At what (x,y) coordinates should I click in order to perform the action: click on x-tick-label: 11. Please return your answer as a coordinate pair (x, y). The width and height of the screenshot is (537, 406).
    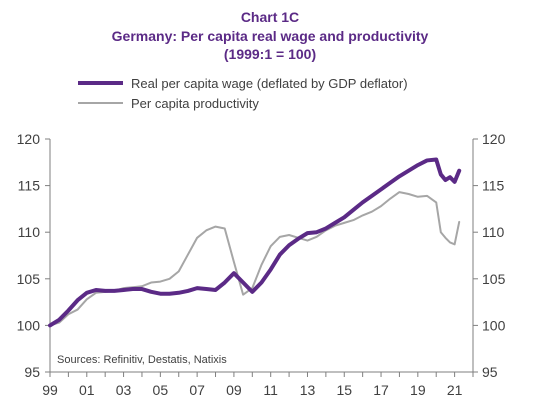
    Looking at the image, I should click on (270, 390).